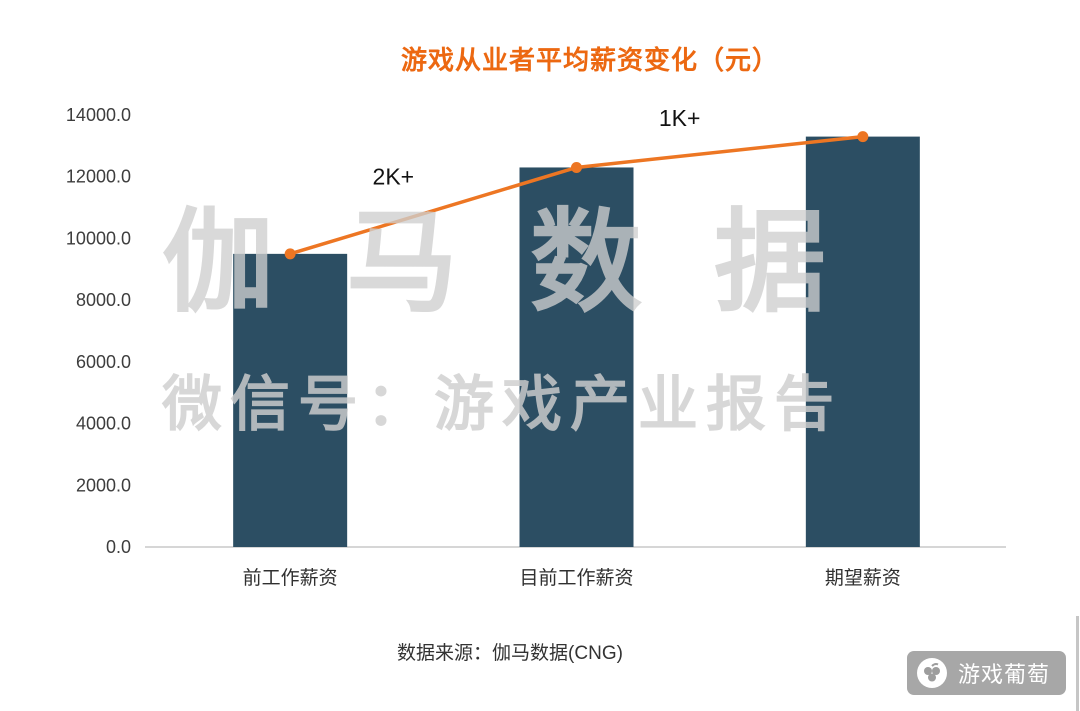 Image resolution: width=1080 pixels, height=711 pixels. I want to click on brand-logo-text: 游戏葡萄, so click(1003, 674).